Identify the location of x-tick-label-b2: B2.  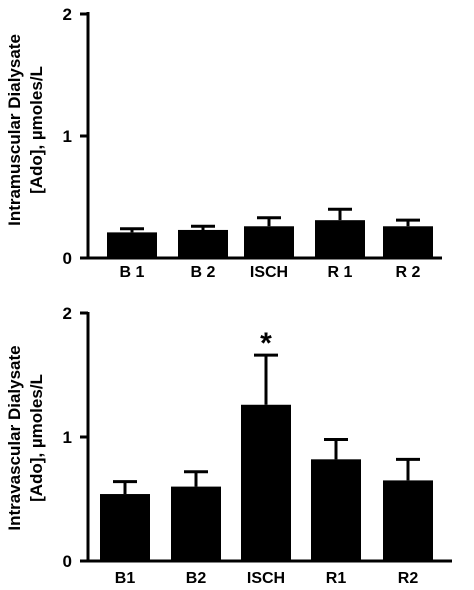
(196, 578).